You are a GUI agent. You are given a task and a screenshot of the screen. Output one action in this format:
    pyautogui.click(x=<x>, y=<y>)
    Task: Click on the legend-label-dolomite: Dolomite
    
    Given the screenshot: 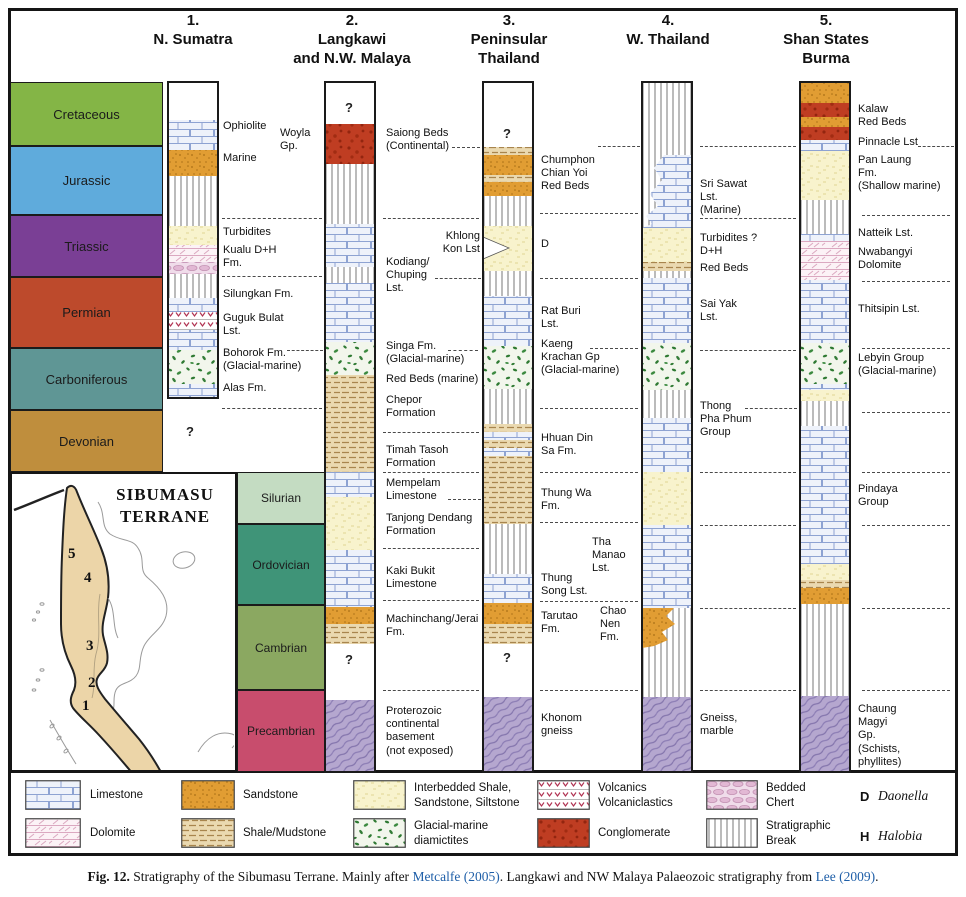 What is the action you would take?
    pyautogui.click(x=113, y=833)
    